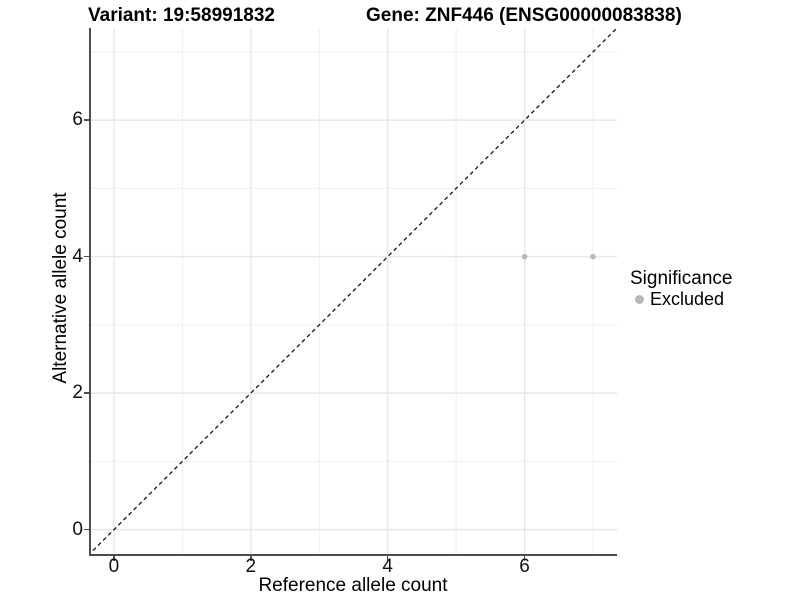 This screenshot has width=800, height=600. Describe the element at coordinates (524, 15) in the screenshot. I see `plot-title-gene: Gene: ZNF446 (ENSG00000083838)` at that location.